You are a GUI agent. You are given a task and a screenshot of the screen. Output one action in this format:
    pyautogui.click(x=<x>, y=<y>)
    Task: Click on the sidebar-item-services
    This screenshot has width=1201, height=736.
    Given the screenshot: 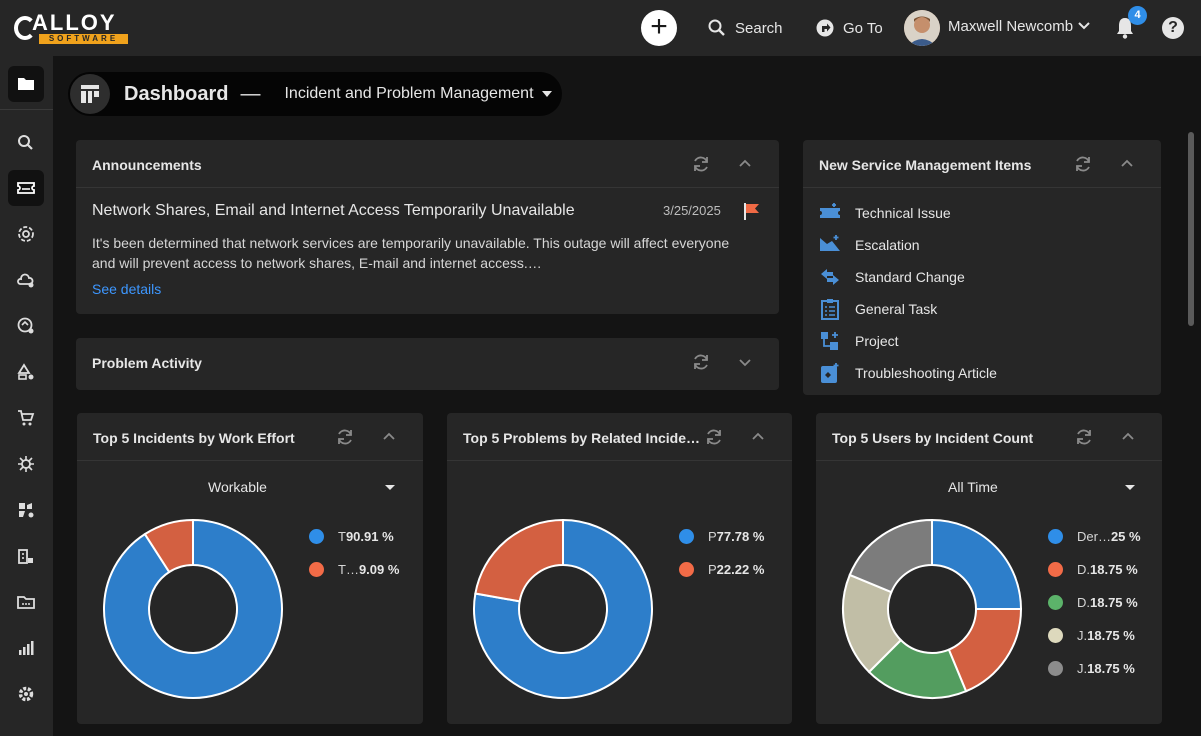 What is the action you would take?
    pyautogui.click(x=26, y=234)
    